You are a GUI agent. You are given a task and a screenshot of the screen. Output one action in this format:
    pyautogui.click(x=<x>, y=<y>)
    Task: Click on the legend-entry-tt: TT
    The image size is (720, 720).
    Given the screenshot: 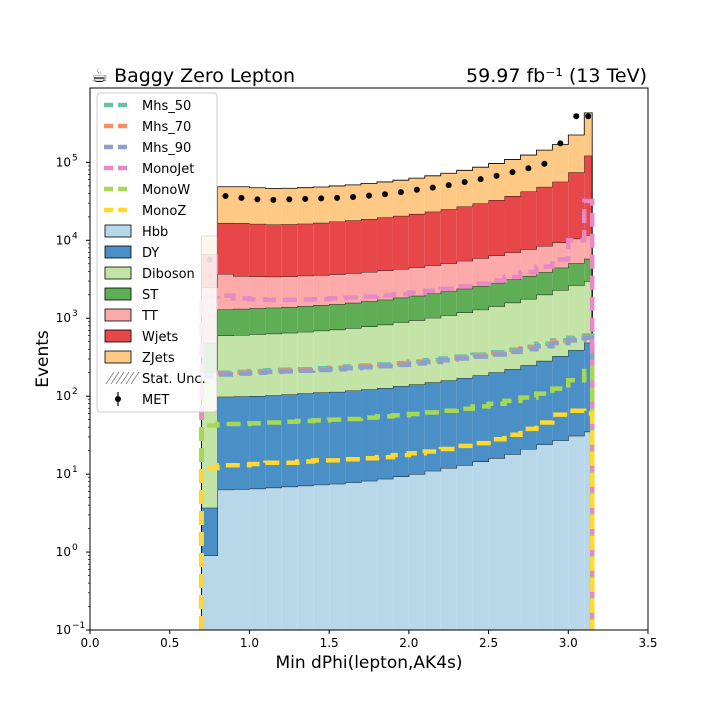 What is the action you would take?
    pyautogui.click(x=131, y=316)
    